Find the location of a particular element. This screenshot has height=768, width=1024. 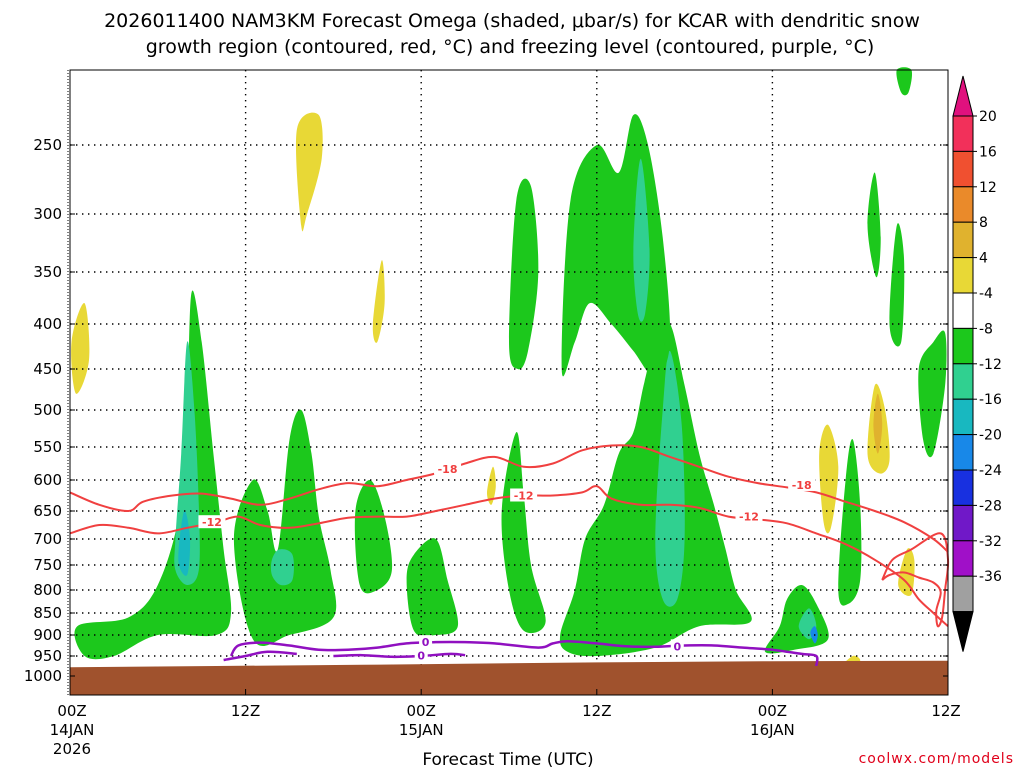

colorbar-label: 8 is located at coordinates (983, 223).